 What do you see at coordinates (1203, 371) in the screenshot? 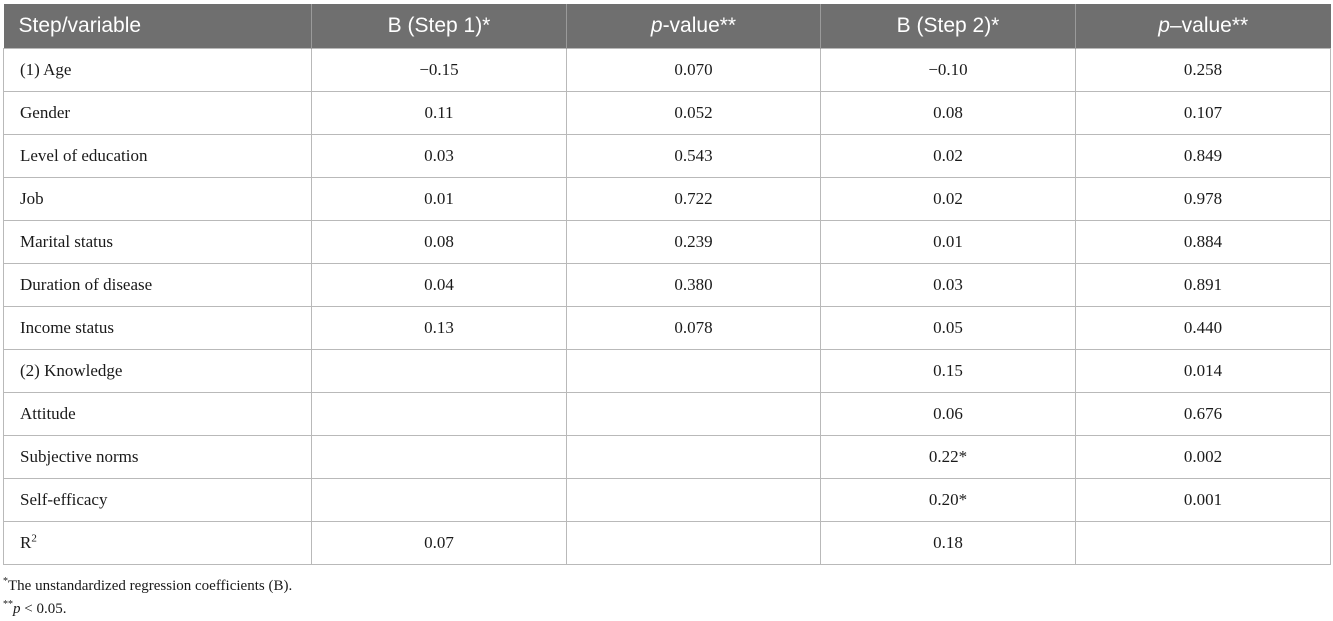
I see `cell-p-step2: 0.014` at bounding box center [1203, 371].